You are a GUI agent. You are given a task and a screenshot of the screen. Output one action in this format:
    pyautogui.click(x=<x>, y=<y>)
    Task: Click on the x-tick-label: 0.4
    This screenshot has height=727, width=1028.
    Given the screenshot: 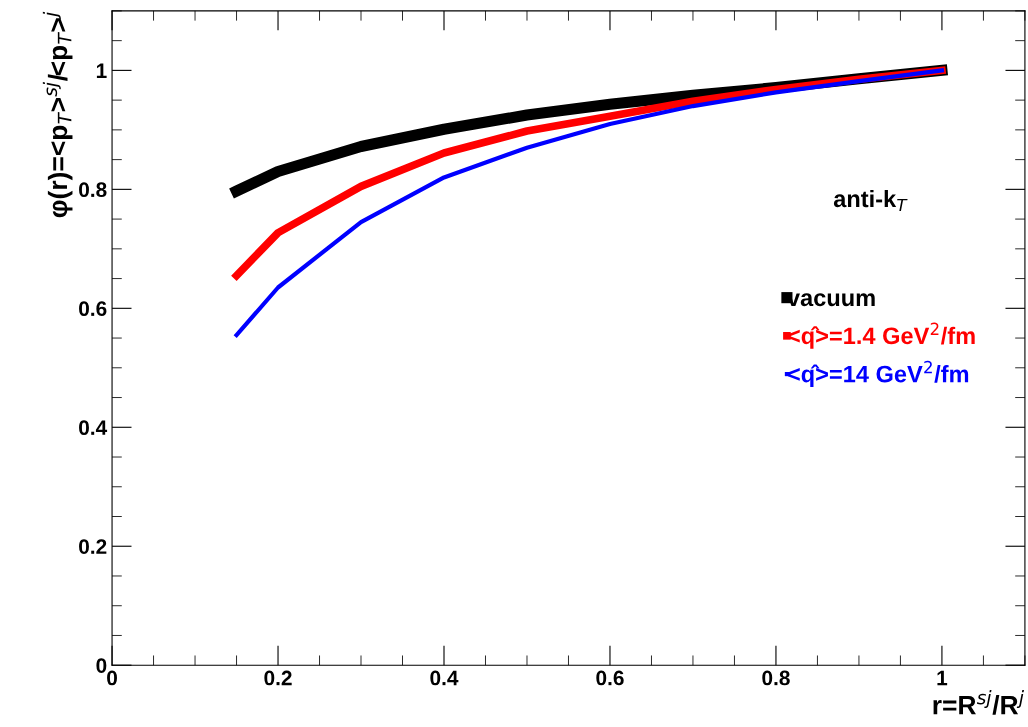 What is the action you would take?
    pyautogui.click(x=444, y=678)
    